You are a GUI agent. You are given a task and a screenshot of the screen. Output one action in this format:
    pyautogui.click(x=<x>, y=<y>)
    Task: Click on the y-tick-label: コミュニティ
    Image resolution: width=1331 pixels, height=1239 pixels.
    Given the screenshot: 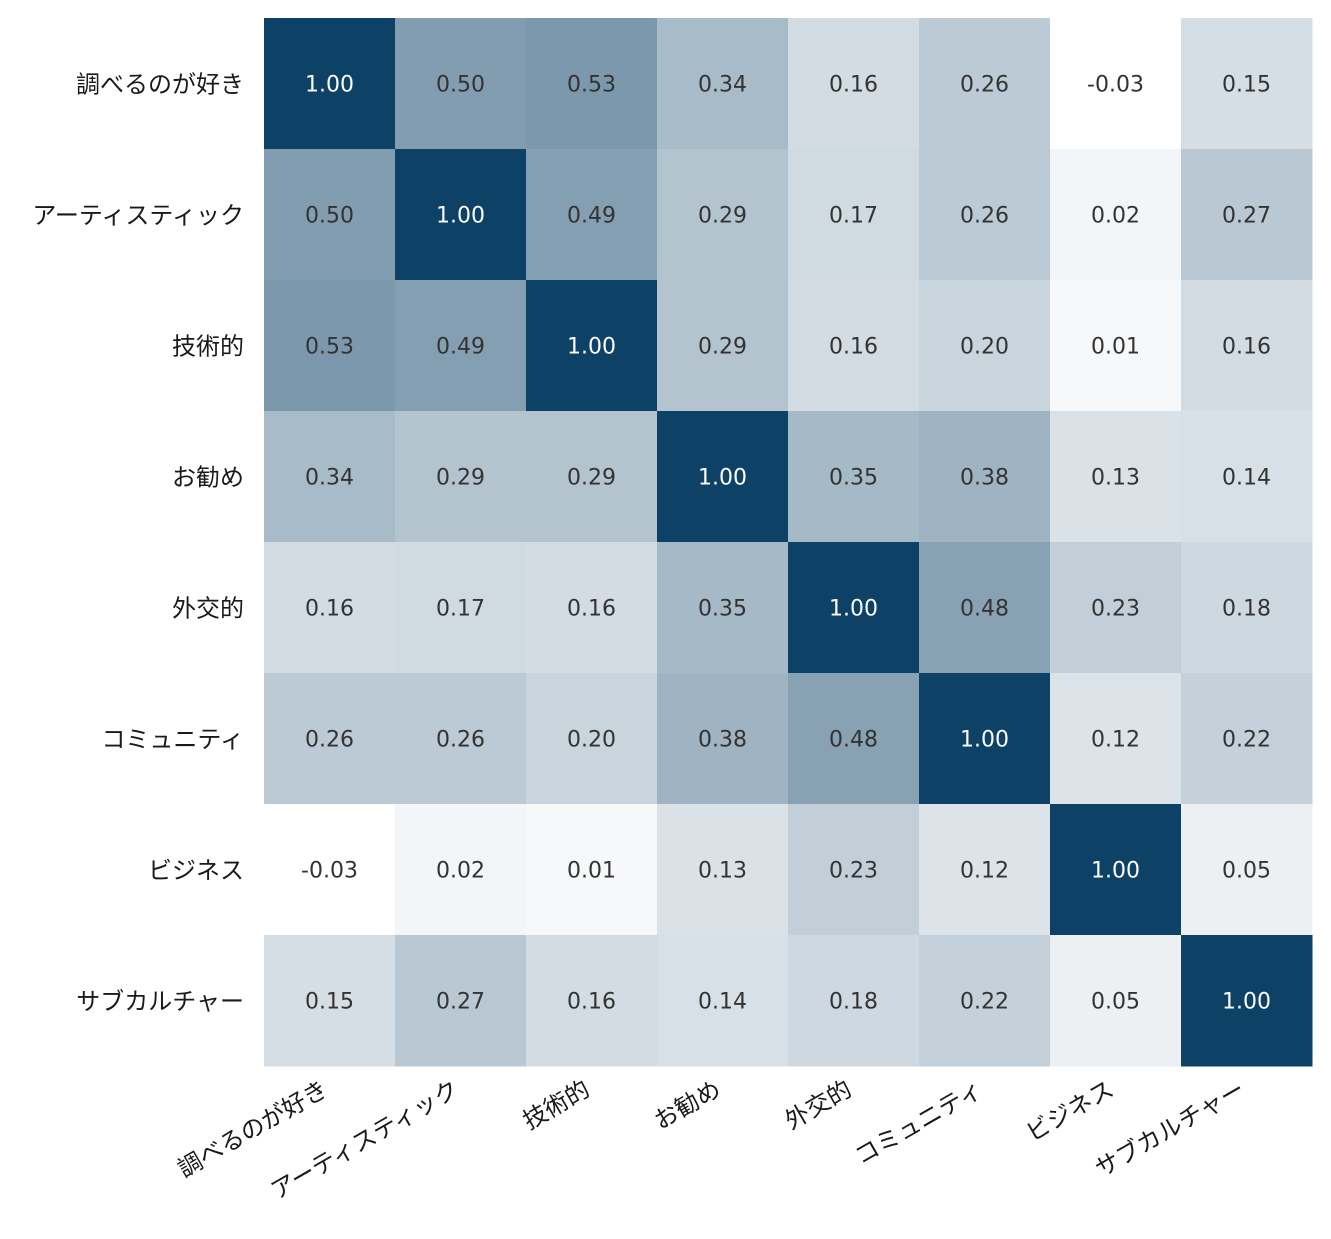 What is the action you would take?
    pyautogui.click(x=172, y=740)
    